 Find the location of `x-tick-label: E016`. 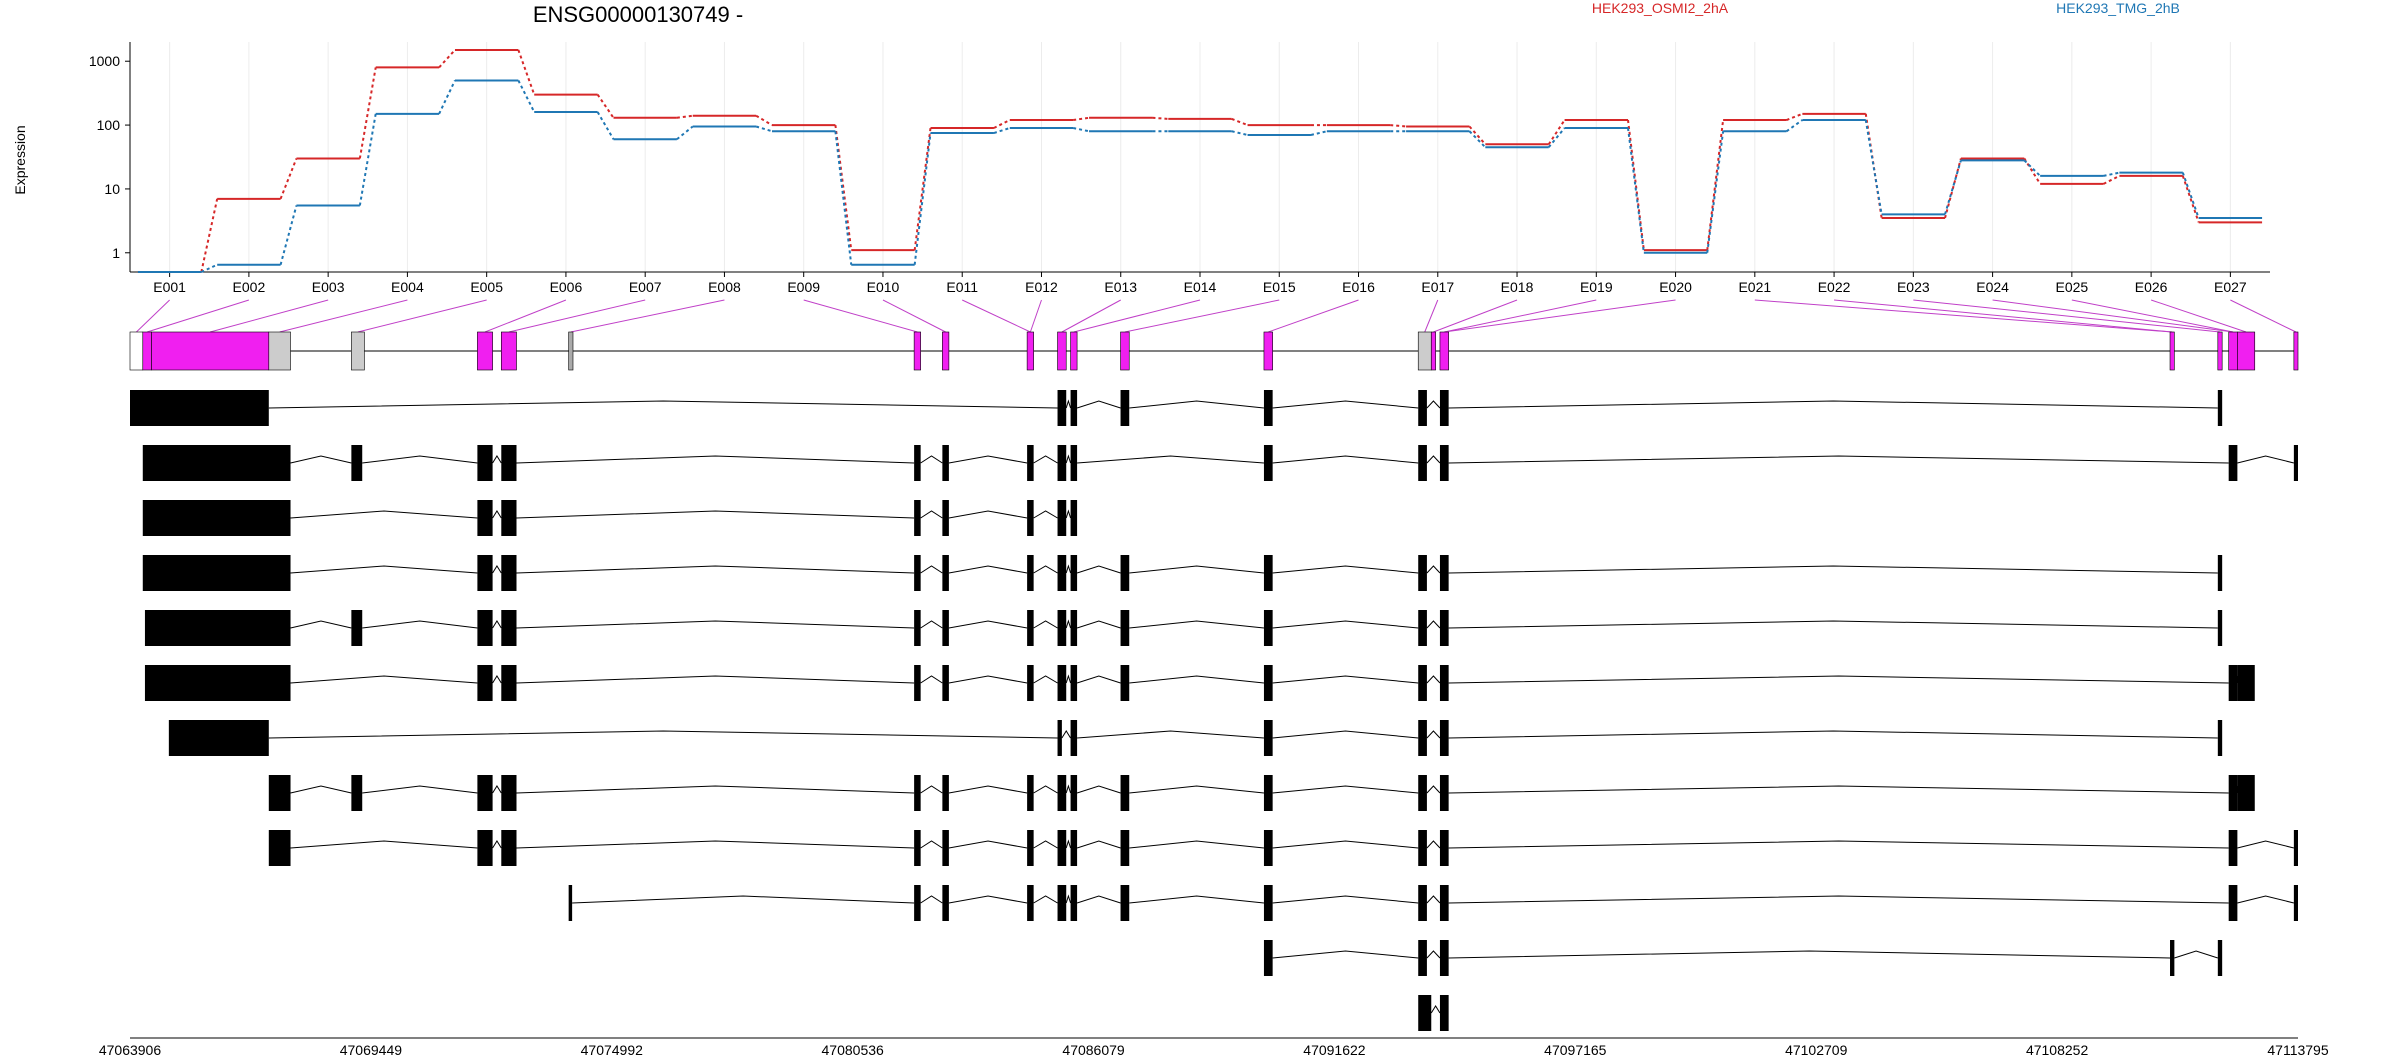

x-tick-label: E016 is located at coordinates (1358, 287).